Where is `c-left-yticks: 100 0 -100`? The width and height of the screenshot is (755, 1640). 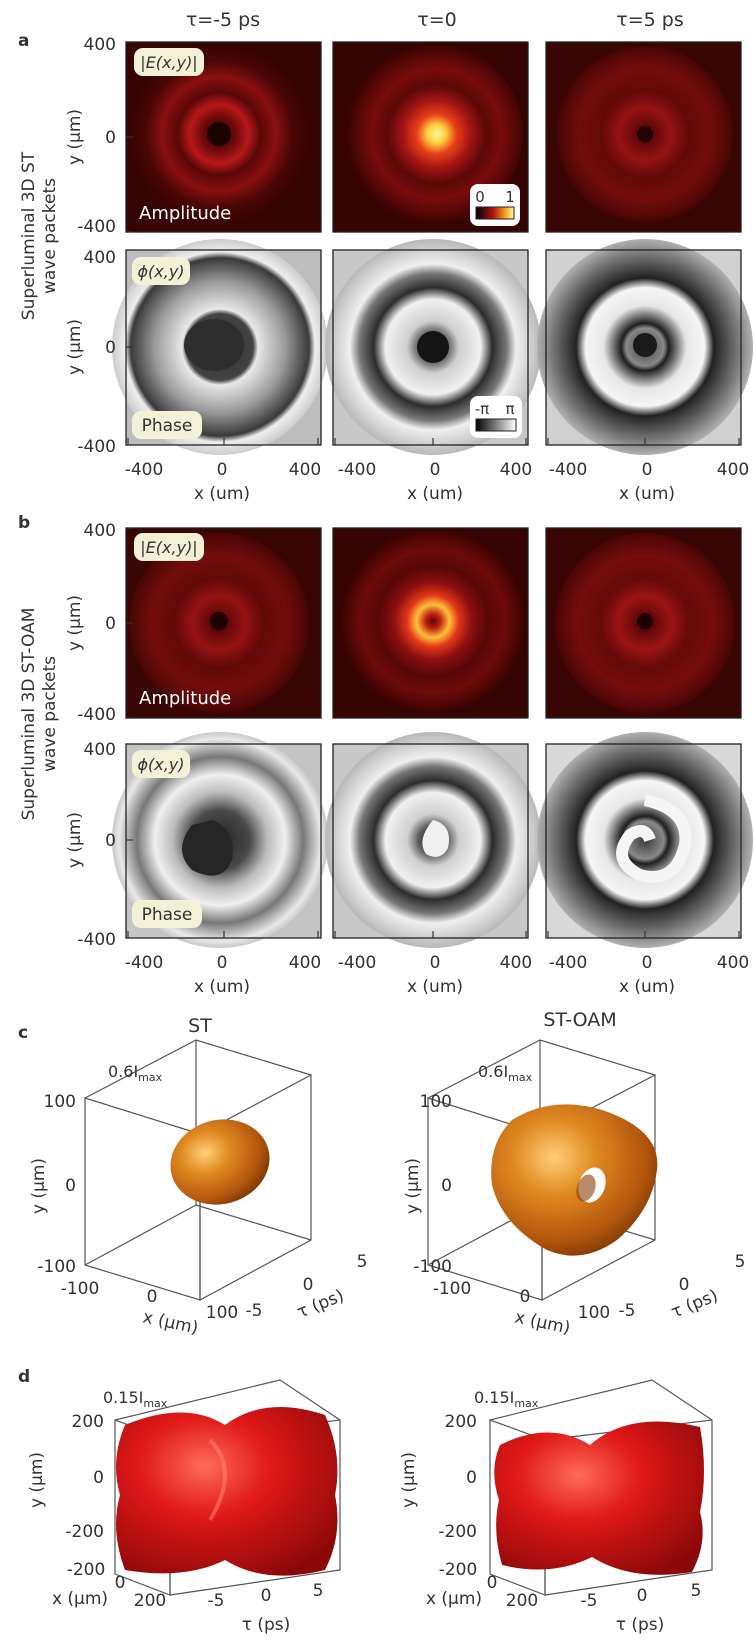
c-left-yticks: 100 0 -100 is located at coordinates (56, 1184).